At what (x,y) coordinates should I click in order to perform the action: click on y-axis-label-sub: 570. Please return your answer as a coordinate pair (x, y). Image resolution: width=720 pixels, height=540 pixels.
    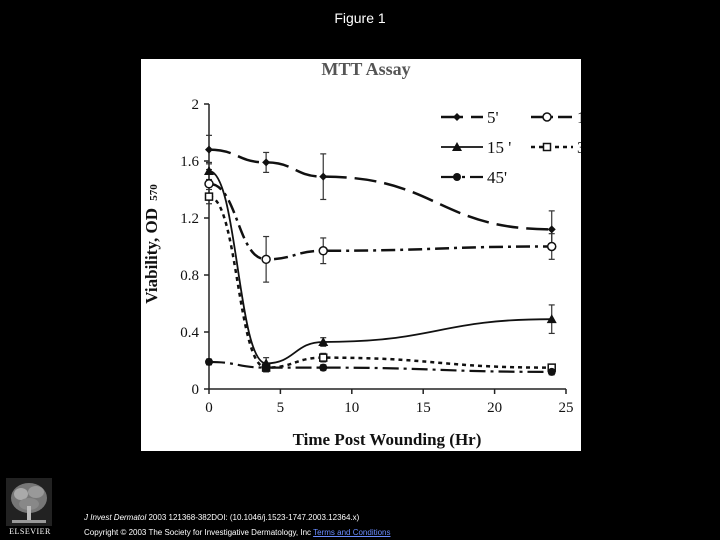
    Looking at the image, I should click on (154, 192).